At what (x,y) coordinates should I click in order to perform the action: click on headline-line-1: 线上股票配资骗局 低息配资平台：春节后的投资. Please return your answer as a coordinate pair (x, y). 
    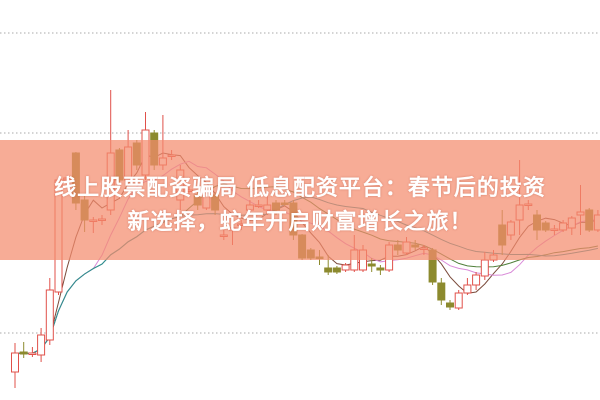
    Looking at the image, I should click on (300, 188).